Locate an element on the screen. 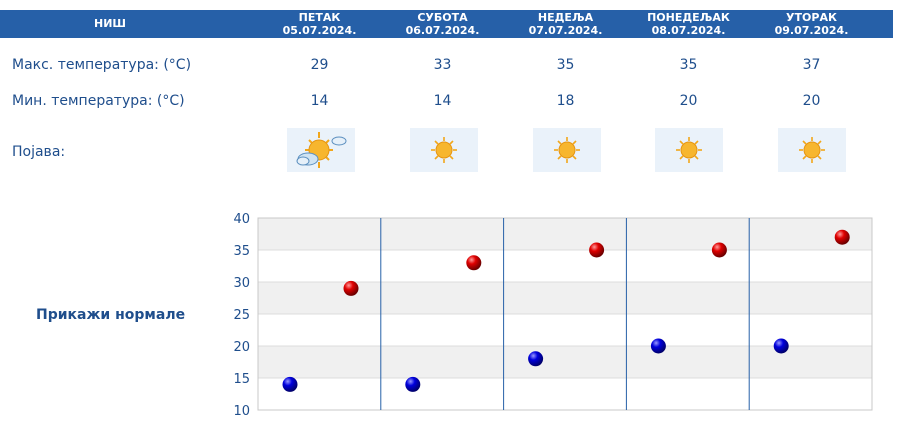 This screenshot has width=900, height=434. max-temp-value: 33 is located at coordinates (442, 65).